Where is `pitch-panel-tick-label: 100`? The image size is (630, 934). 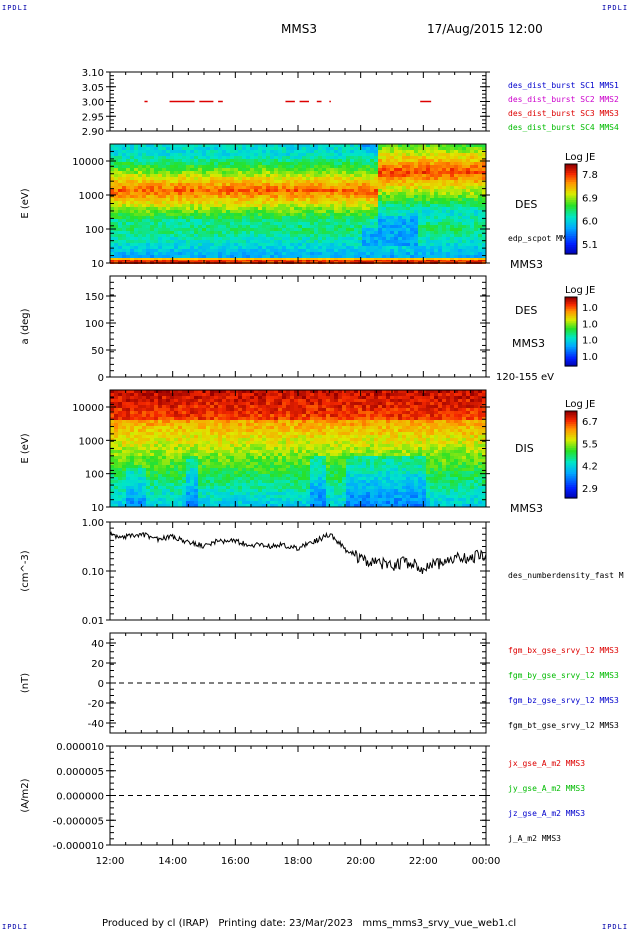
pitch-panel-tick-label: 100 is located at coordinates (94, 324).